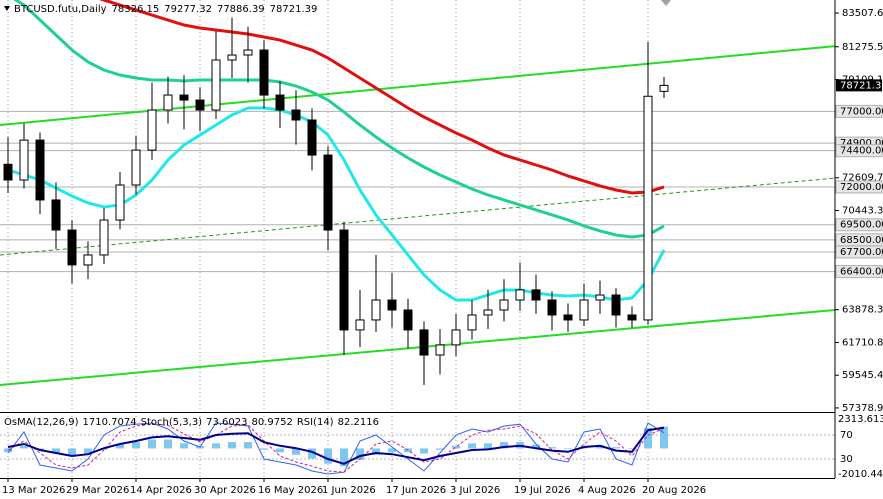  I want to click on x-tick-label: 19 Jul 2026, so click(542, 490).